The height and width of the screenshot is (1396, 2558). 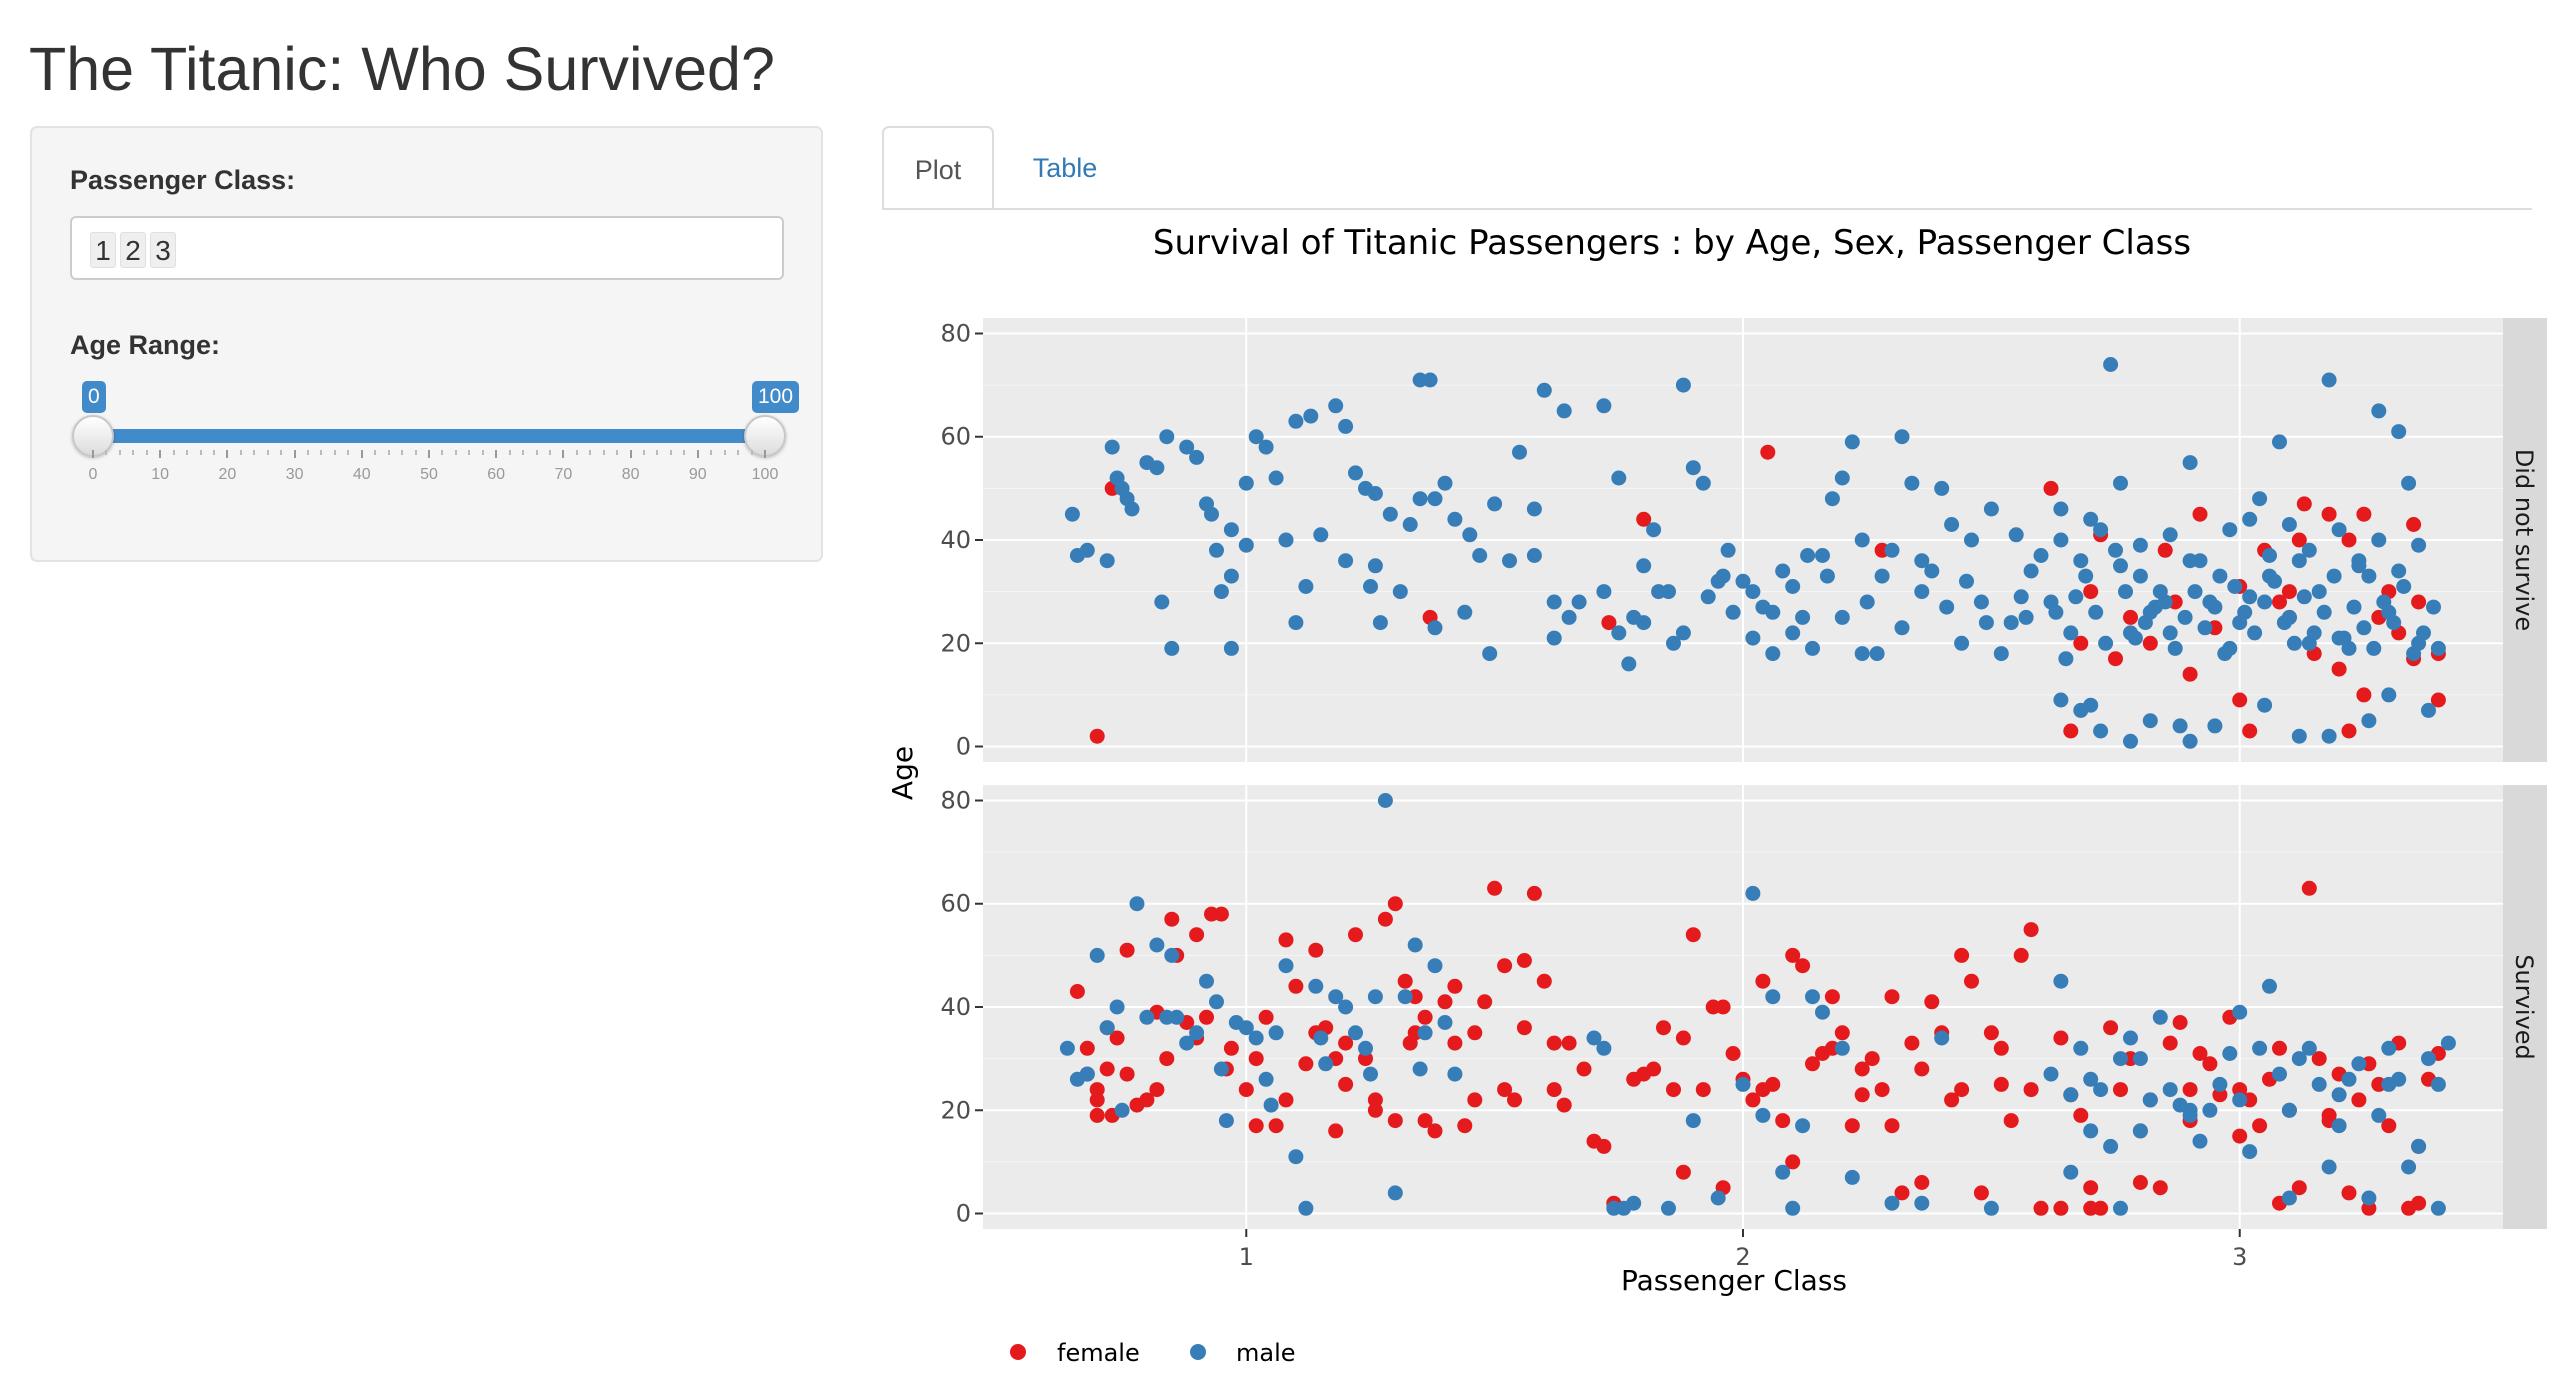 What do you see at coordinates (963, 1214) in the screenshot?
I see `y-tick-label: 0` at bounding box center [963, 1214].